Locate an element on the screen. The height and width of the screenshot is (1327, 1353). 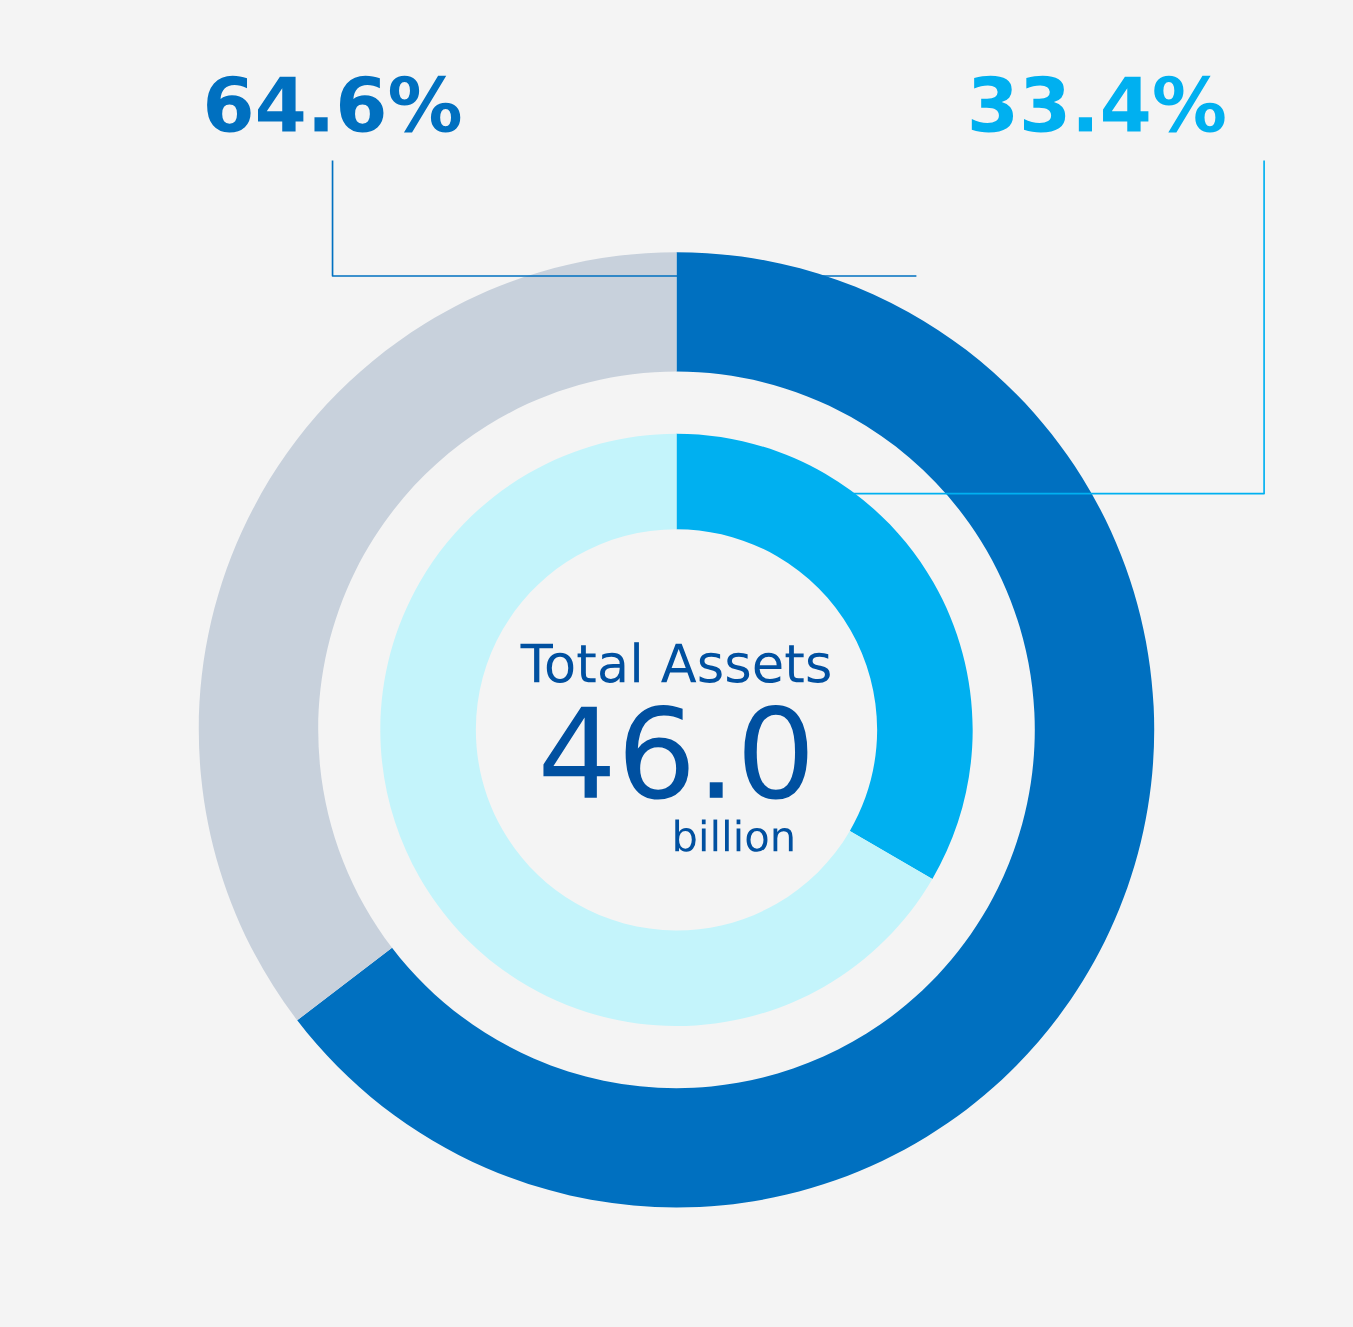
data-label: 64.6% is located at coordinates (334, 104).